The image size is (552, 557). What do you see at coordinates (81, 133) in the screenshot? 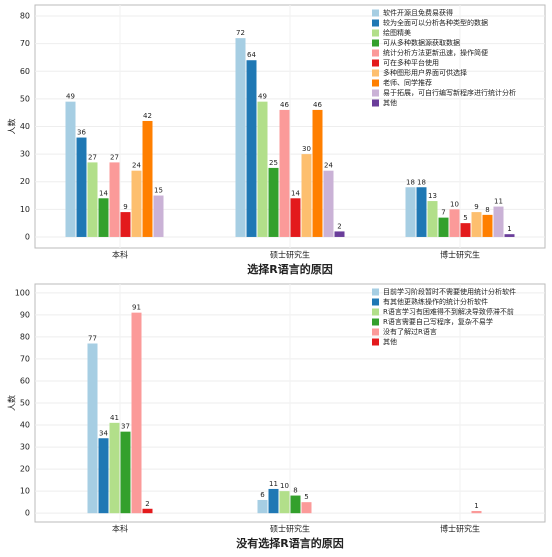
I see `value-label: 36` at bounding box center [81, 133].